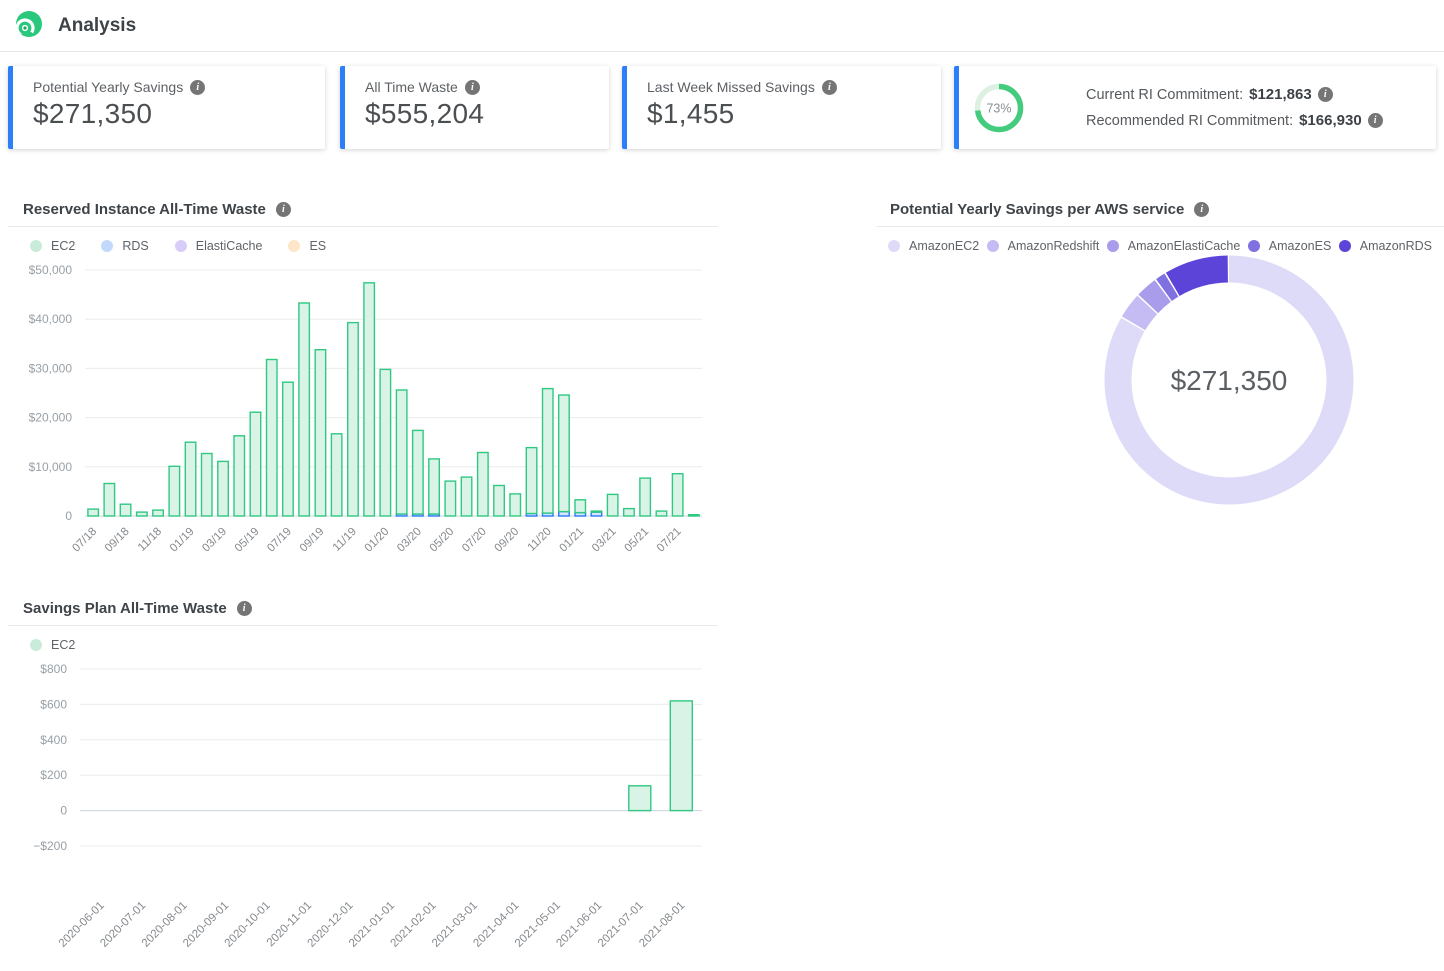 The width and height of the screenshot is (1444, 971). I want to click on panel-title: Reserved Instance All-Time Waste i, so click(363, 205).